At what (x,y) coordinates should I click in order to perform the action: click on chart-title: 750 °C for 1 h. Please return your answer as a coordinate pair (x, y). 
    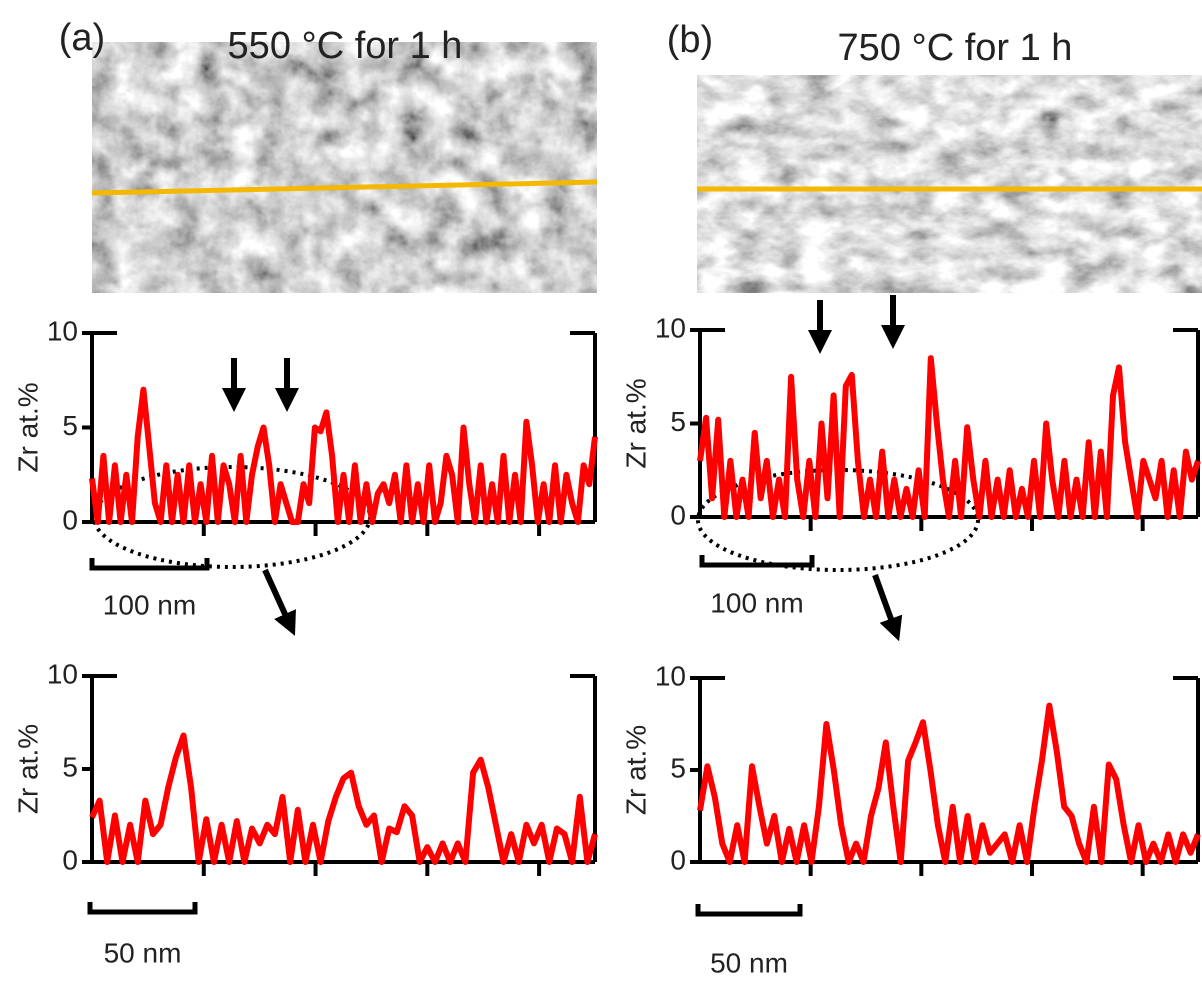
    Looking at the image, I should click on (955, 48).